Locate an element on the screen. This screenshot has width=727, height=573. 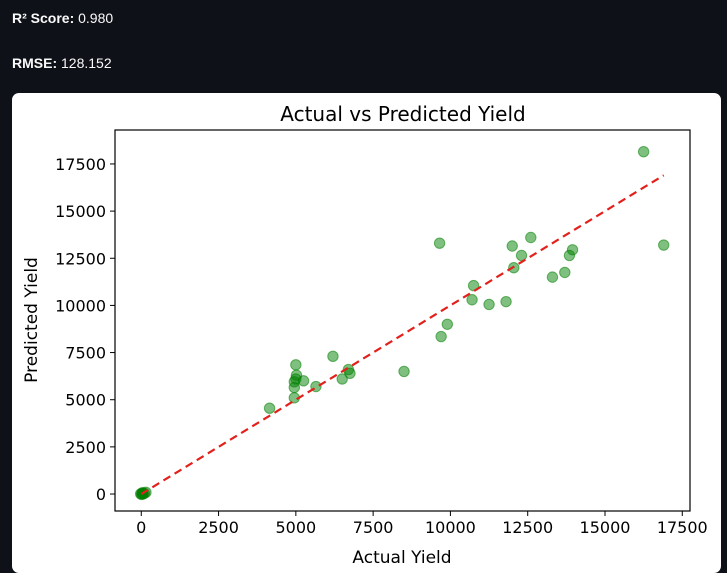
rmse-label: RMSE: is located at coordinates (35, 63).